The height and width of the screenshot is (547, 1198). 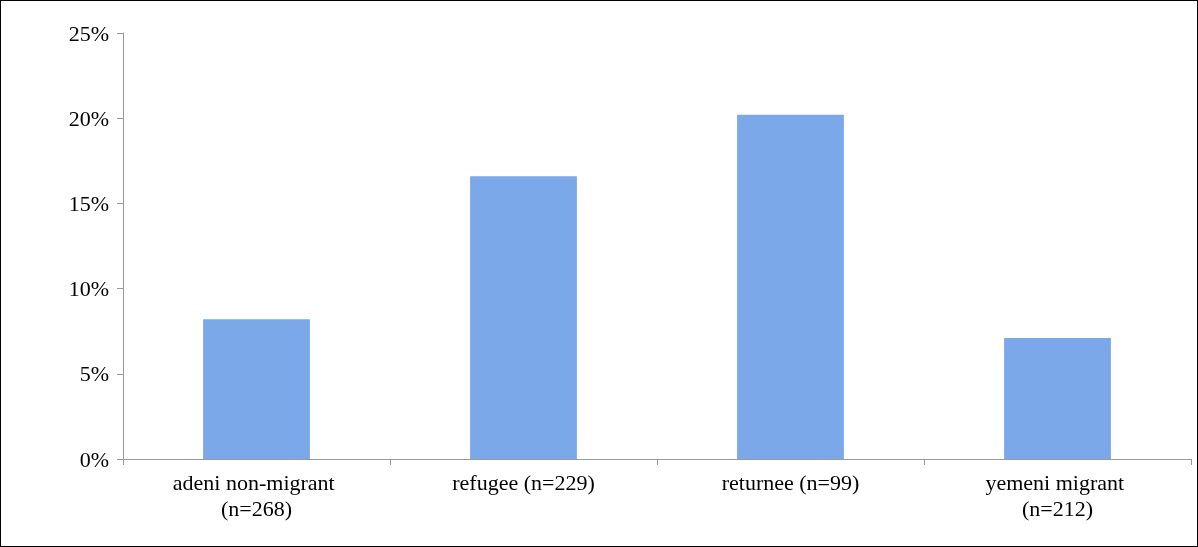 I want to click on y-tick-label: 5%, so click(x=94, y=374).